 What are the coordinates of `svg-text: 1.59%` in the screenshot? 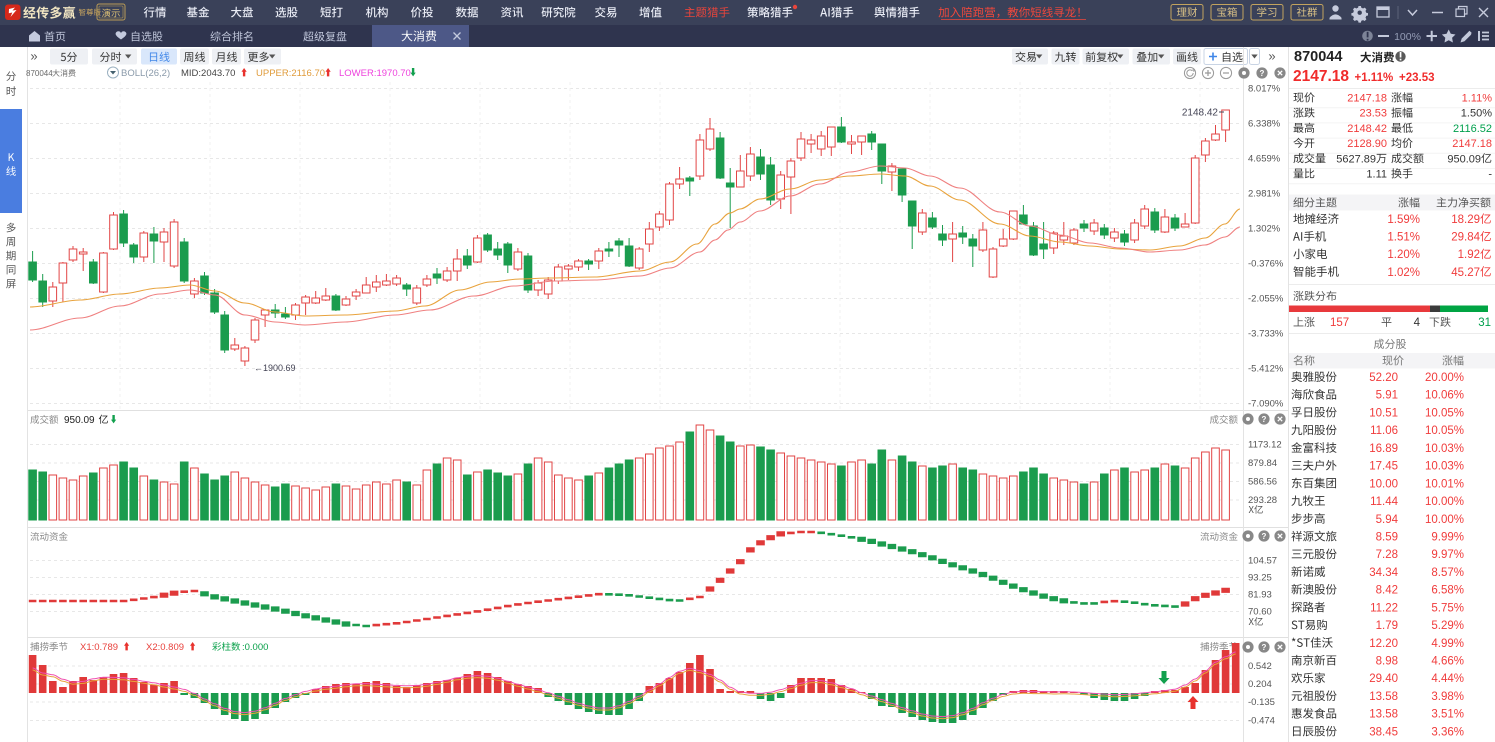 It's located at (1403, 220).